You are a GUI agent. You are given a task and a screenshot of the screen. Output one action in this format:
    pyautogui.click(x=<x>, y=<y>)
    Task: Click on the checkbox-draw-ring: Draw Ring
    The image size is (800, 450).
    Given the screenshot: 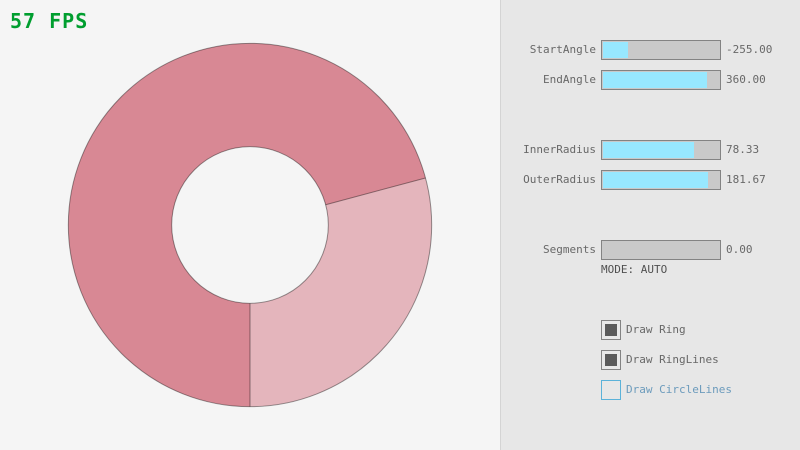 What is the action you would take?
    pyautogui.click(x=643, y=330)
    